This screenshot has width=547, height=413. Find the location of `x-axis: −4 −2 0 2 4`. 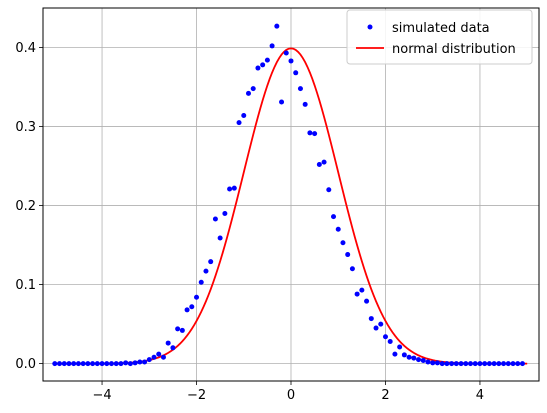

x-axis: −4 −2 0 2 4 is located at coordinates (288, 392).